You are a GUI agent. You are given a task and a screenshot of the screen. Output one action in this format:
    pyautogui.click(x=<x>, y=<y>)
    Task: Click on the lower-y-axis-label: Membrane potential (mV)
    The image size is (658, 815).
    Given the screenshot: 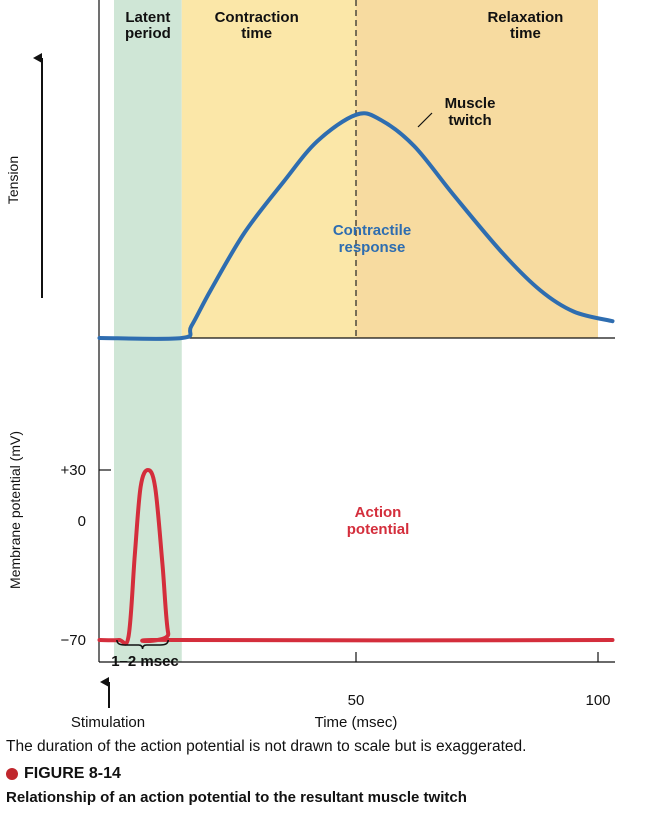 What is the action you would take?
    pyautogui.click(x=15, y=510)
    